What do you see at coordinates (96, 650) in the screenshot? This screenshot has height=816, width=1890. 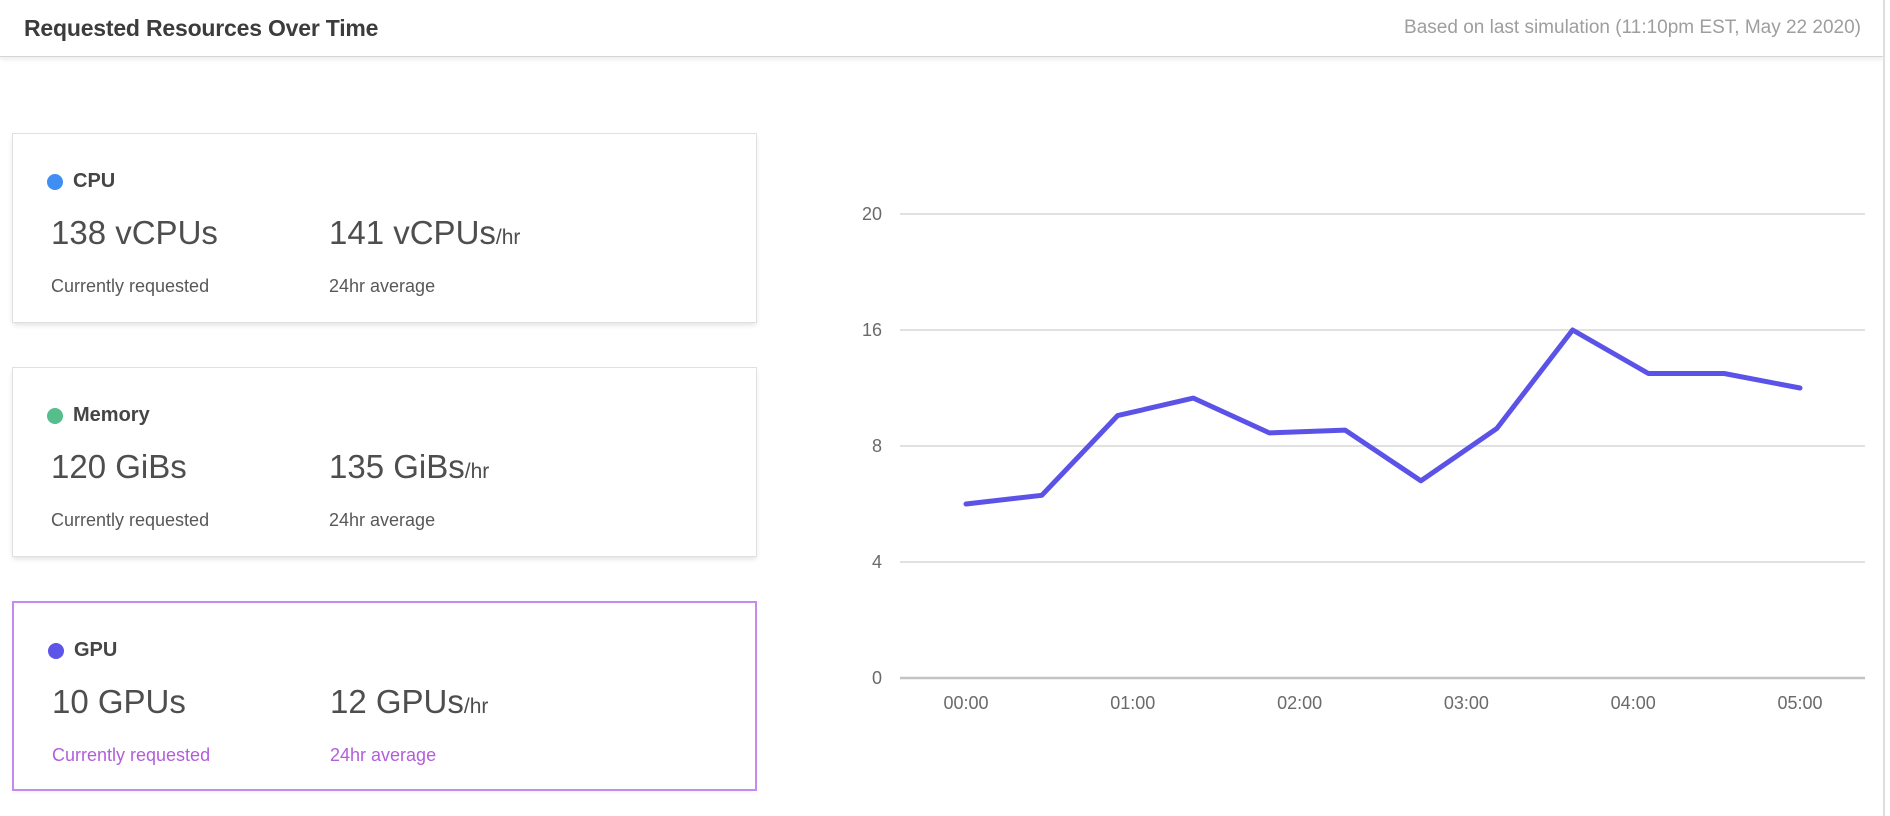 I see `resource-label: GPU` at bounding box center [96, 650].